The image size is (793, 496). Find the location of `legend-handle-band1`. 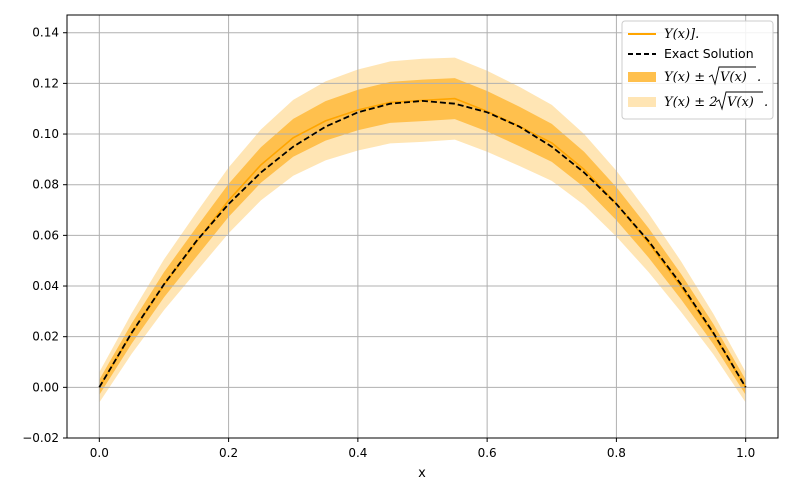

legend-handle-band1 is located at coordinates (642, 77).